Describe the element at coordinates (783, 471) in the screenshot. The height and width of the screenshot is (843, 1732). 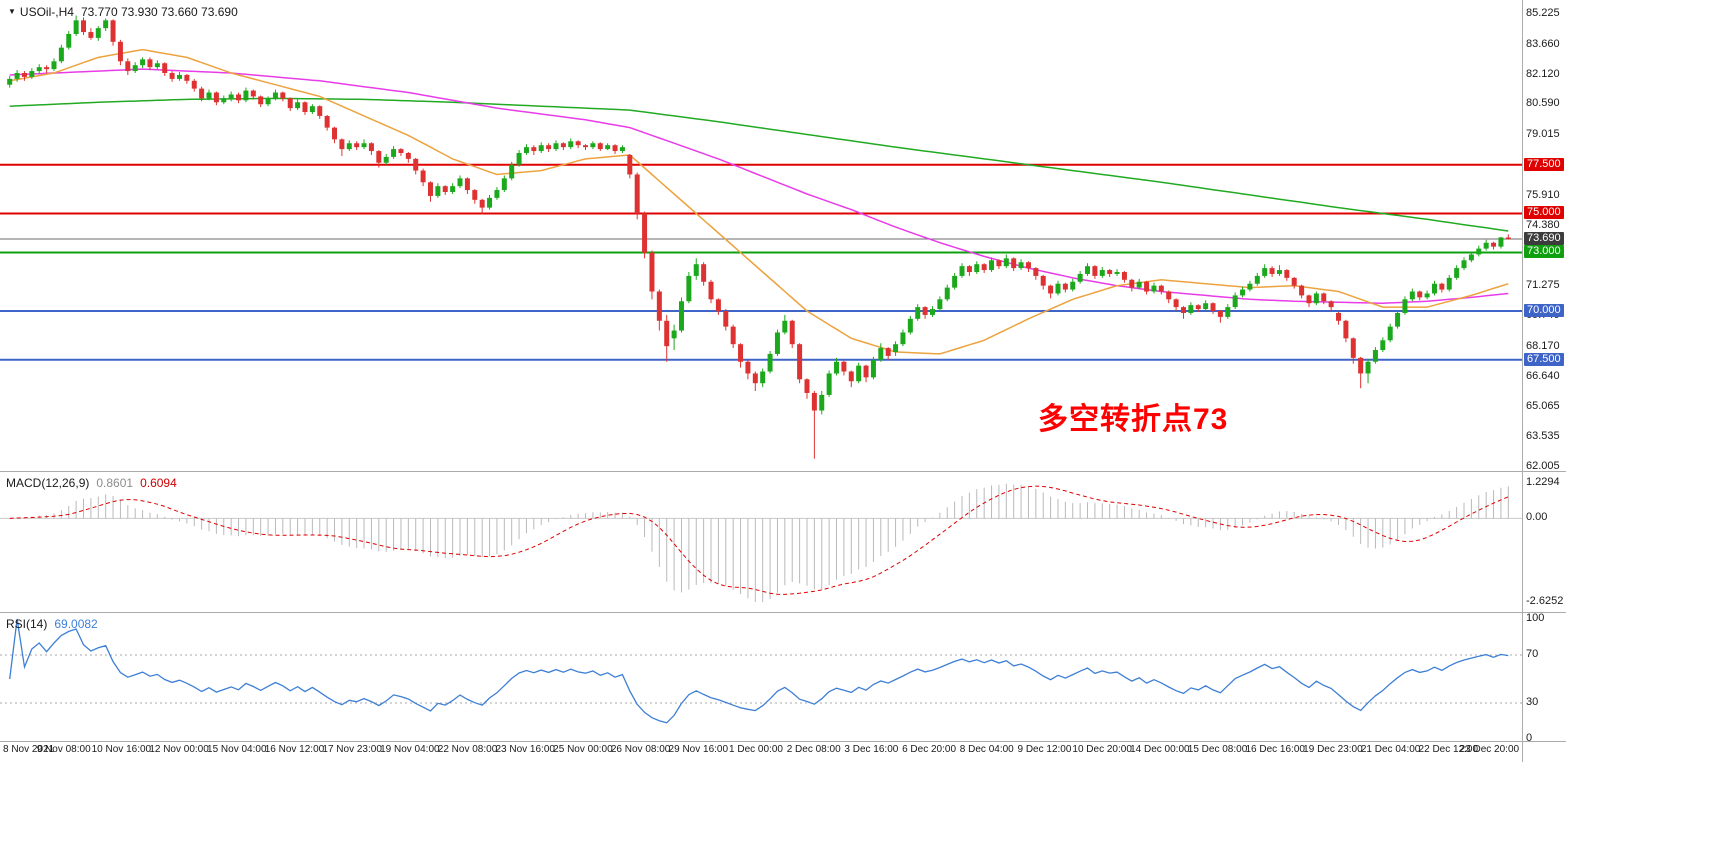
I see `price-macd-separator` at that location.